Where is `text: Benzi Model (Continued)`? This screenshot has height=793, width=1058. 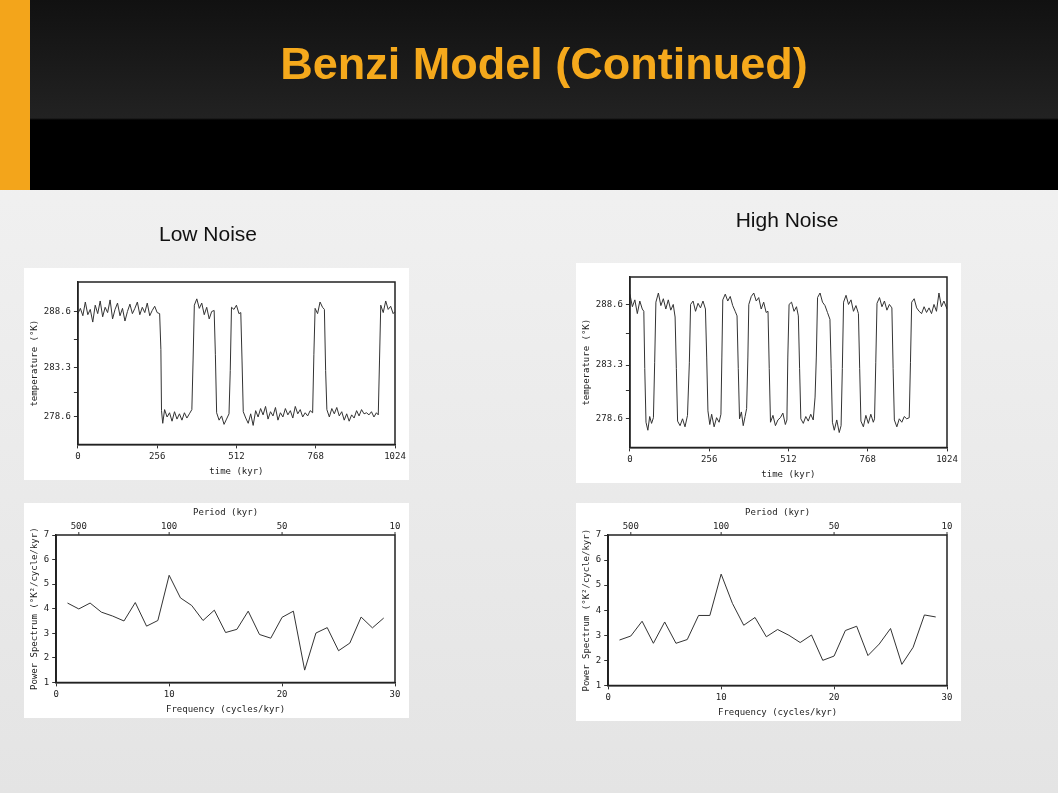 text: Benzi Model (Continued) is located at coordinates (544, 64).